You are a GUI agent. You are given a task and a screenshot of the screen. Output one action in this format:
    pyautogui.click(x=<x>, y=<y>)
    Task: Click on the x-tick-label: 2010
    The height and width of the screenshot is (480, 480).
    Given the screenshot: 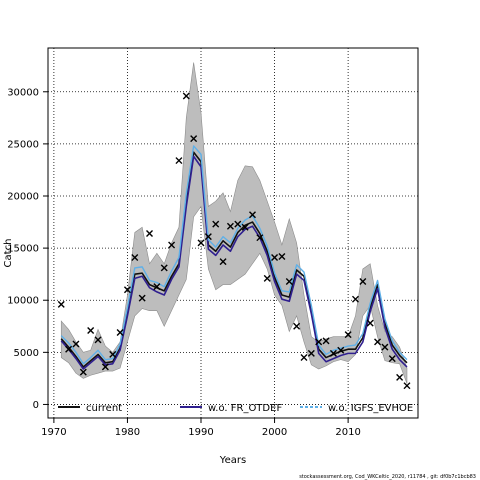 What is the action you would take?
    pyautogui.click(x=347, y=432)
    